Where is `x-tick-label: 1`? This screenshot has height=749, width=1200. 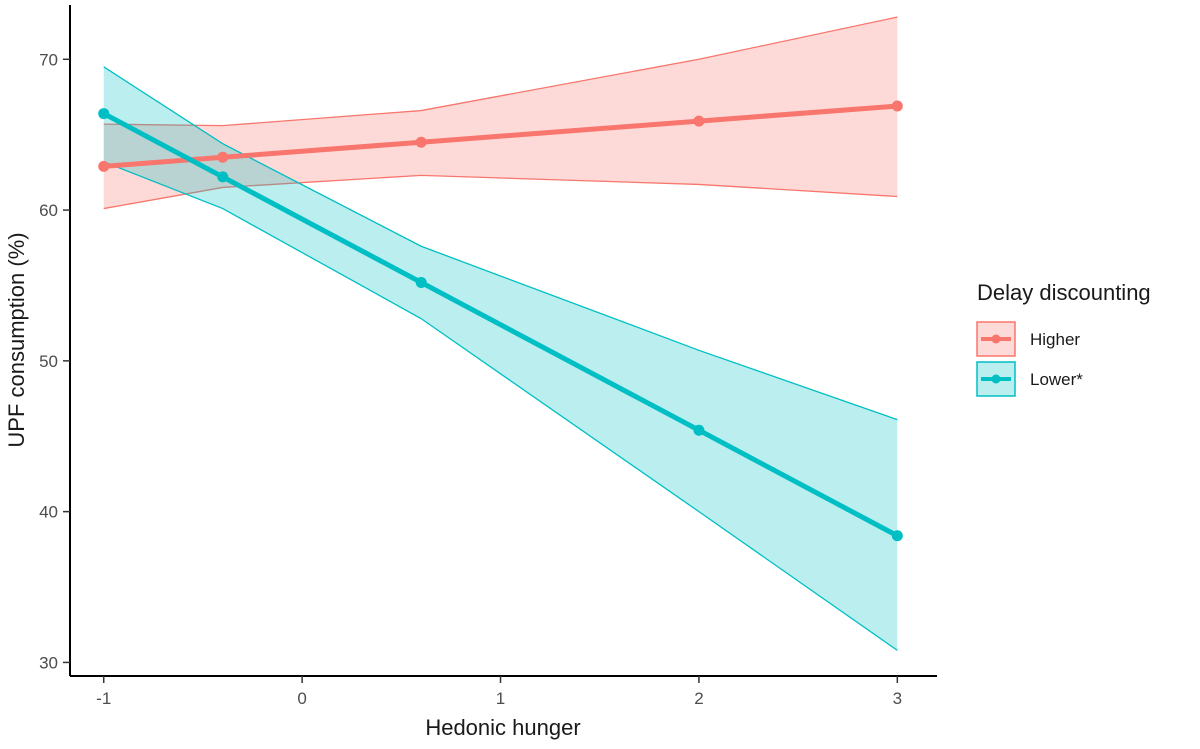
x-tick-label: 1 is located at coordinates (500, 698).